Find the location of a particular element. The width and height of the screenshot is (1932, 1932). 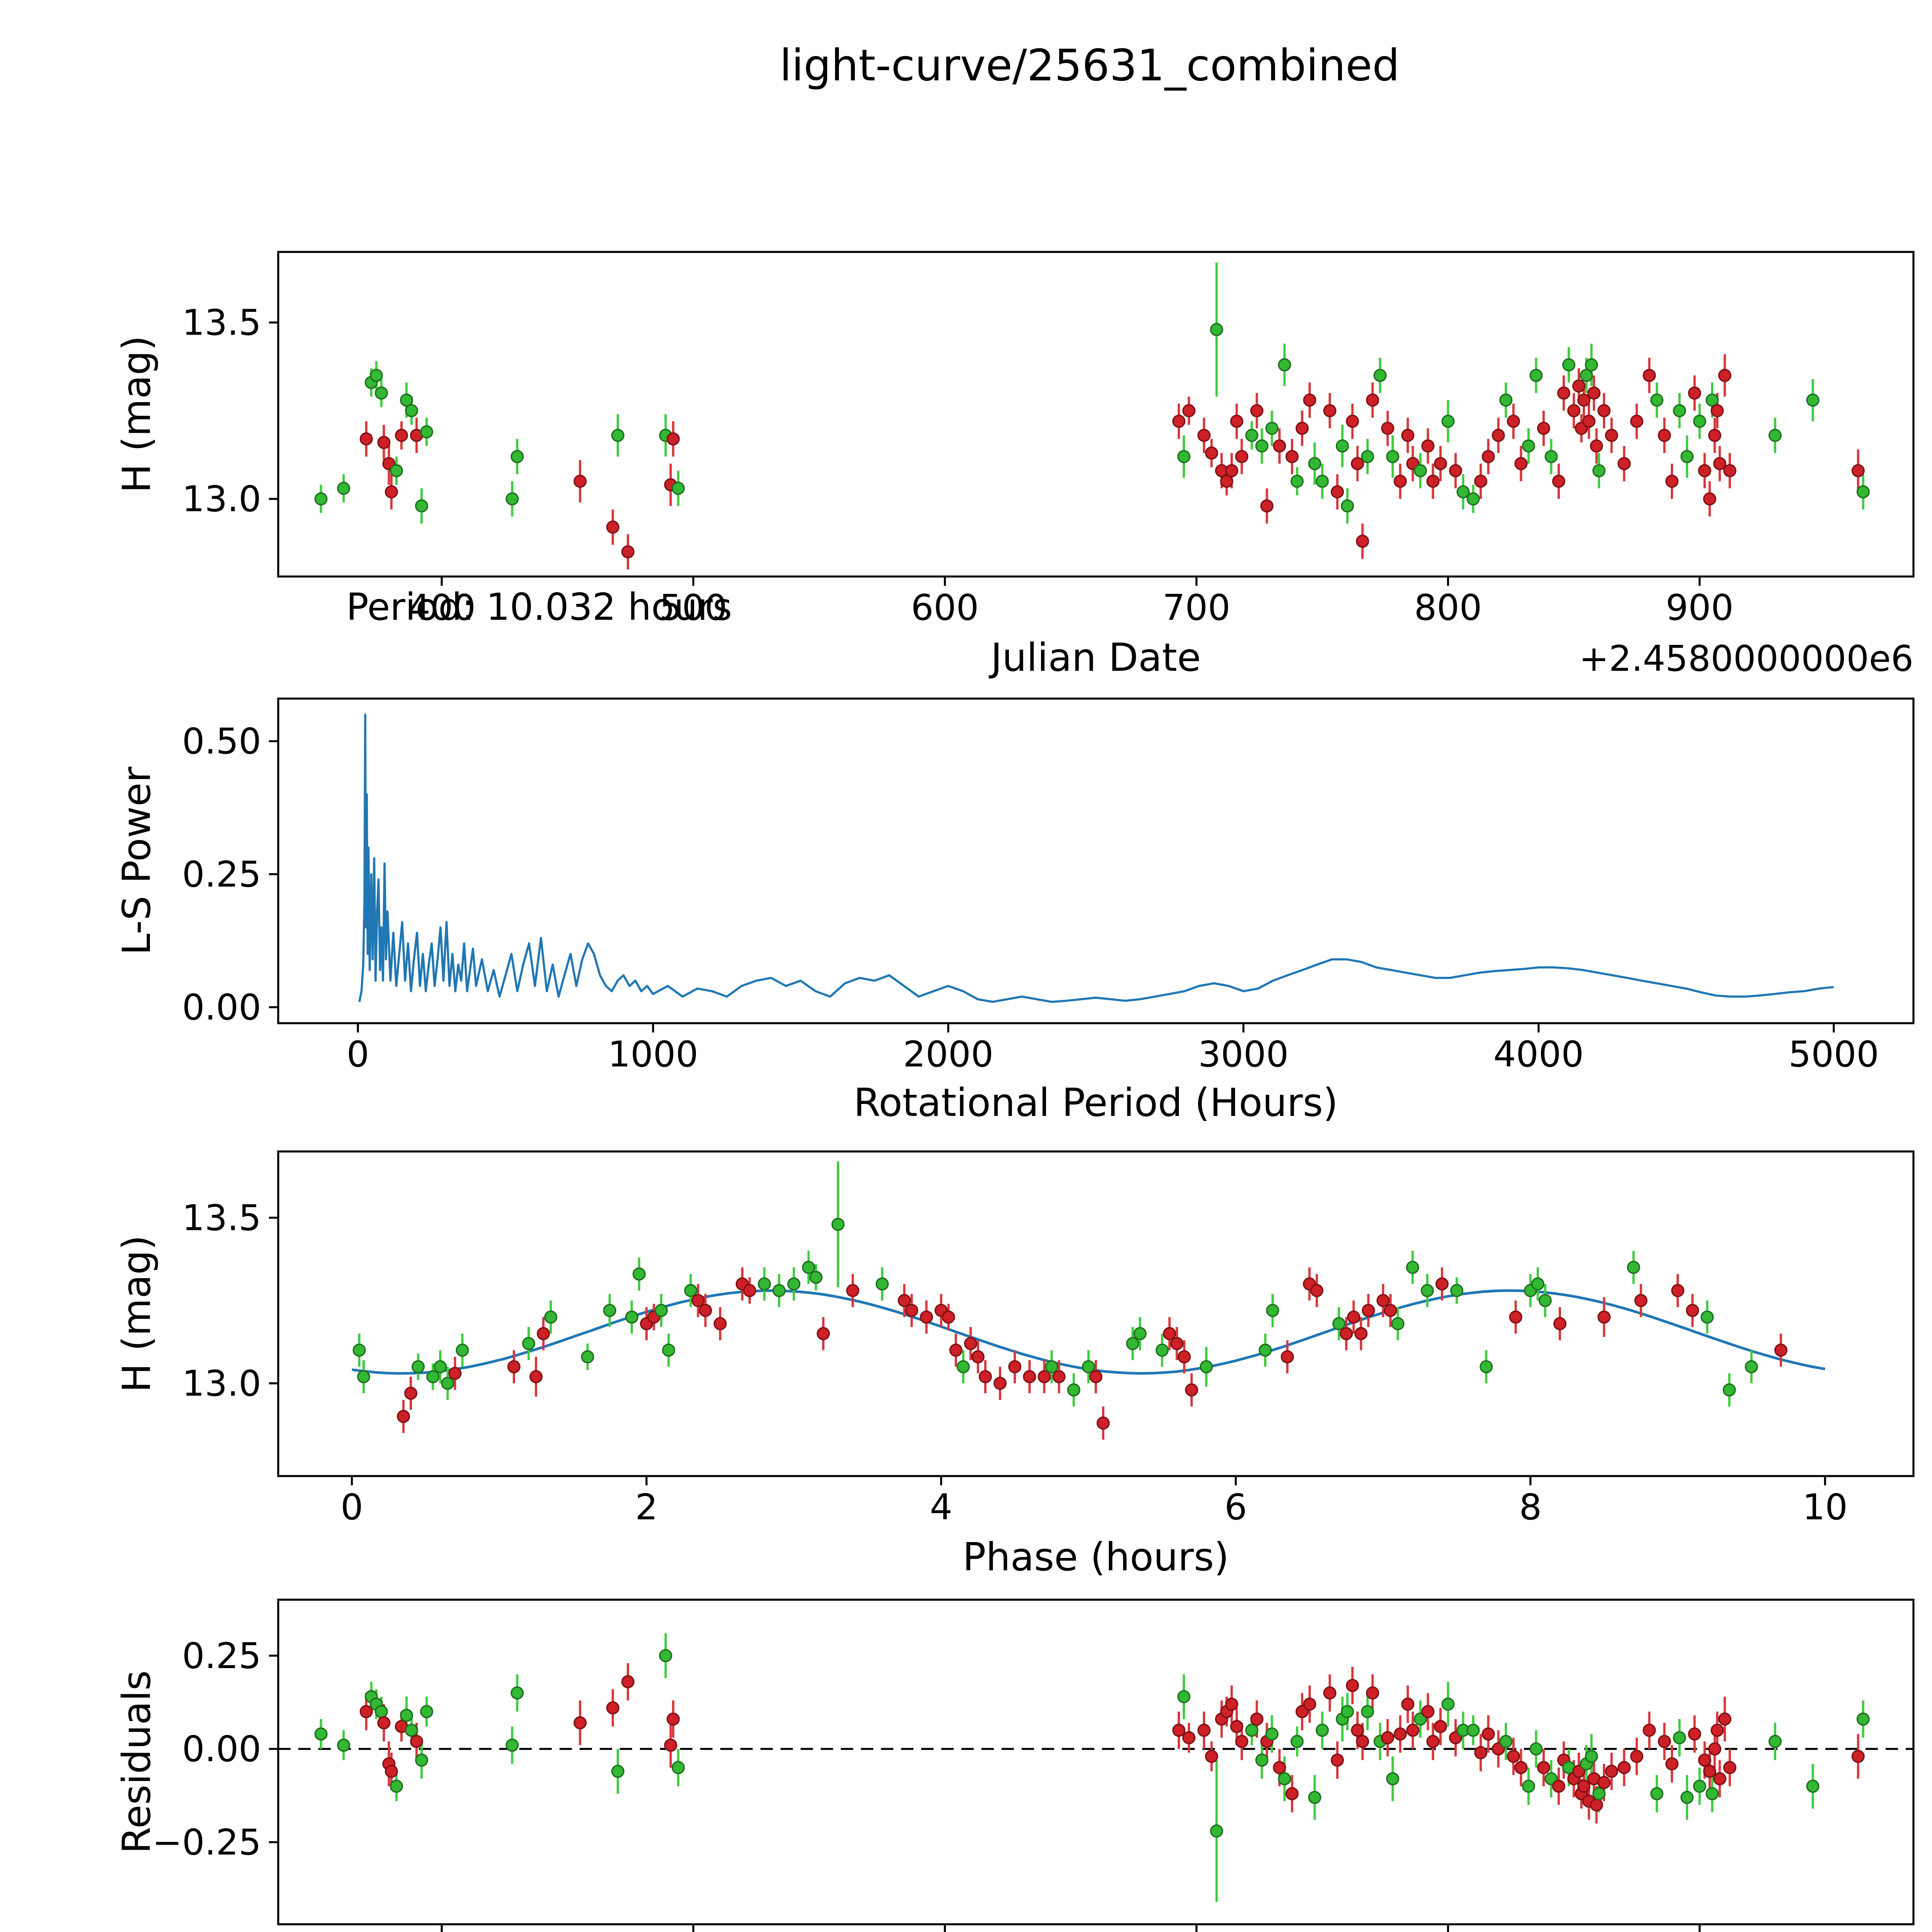

offset-text-lightcurve: +2.4580000000e6 is located at coordinates (1746, 659).